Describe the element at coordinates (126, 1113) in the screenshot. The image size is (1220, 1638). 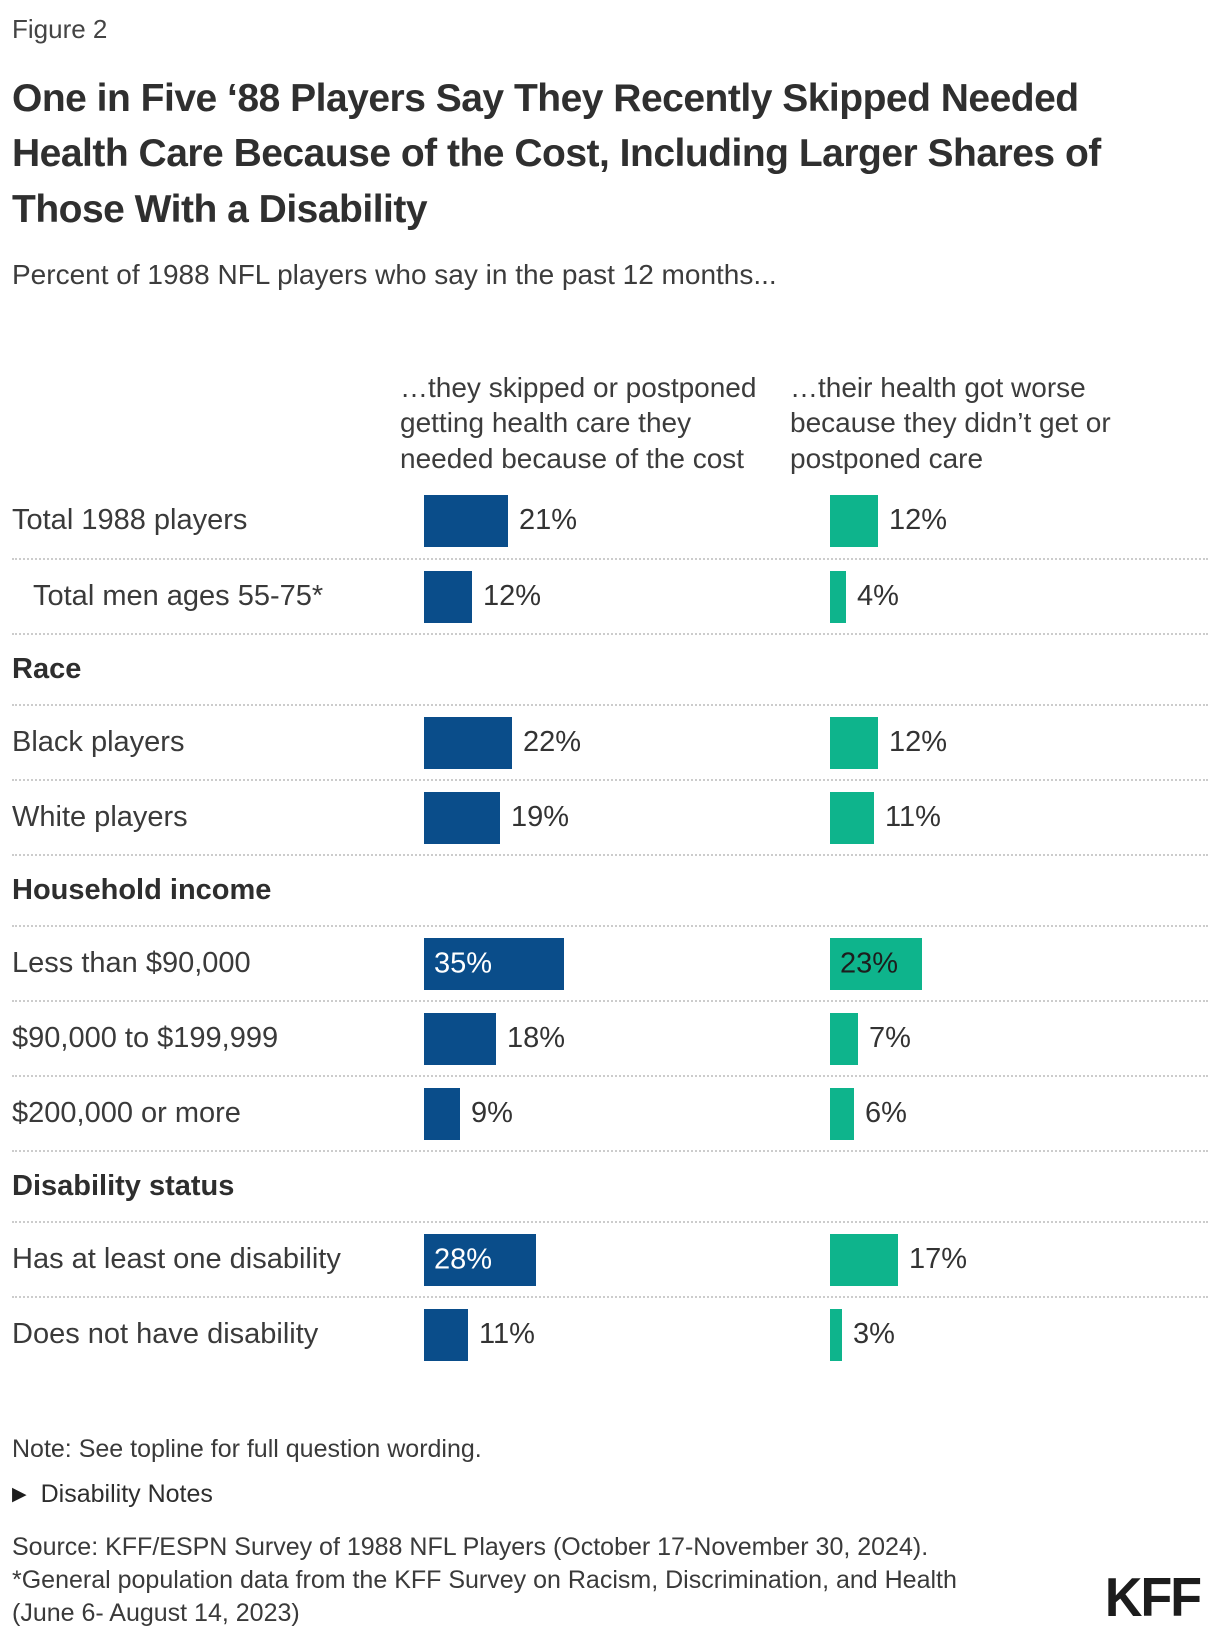
I see `row-label: $200,000 or more` at that location.